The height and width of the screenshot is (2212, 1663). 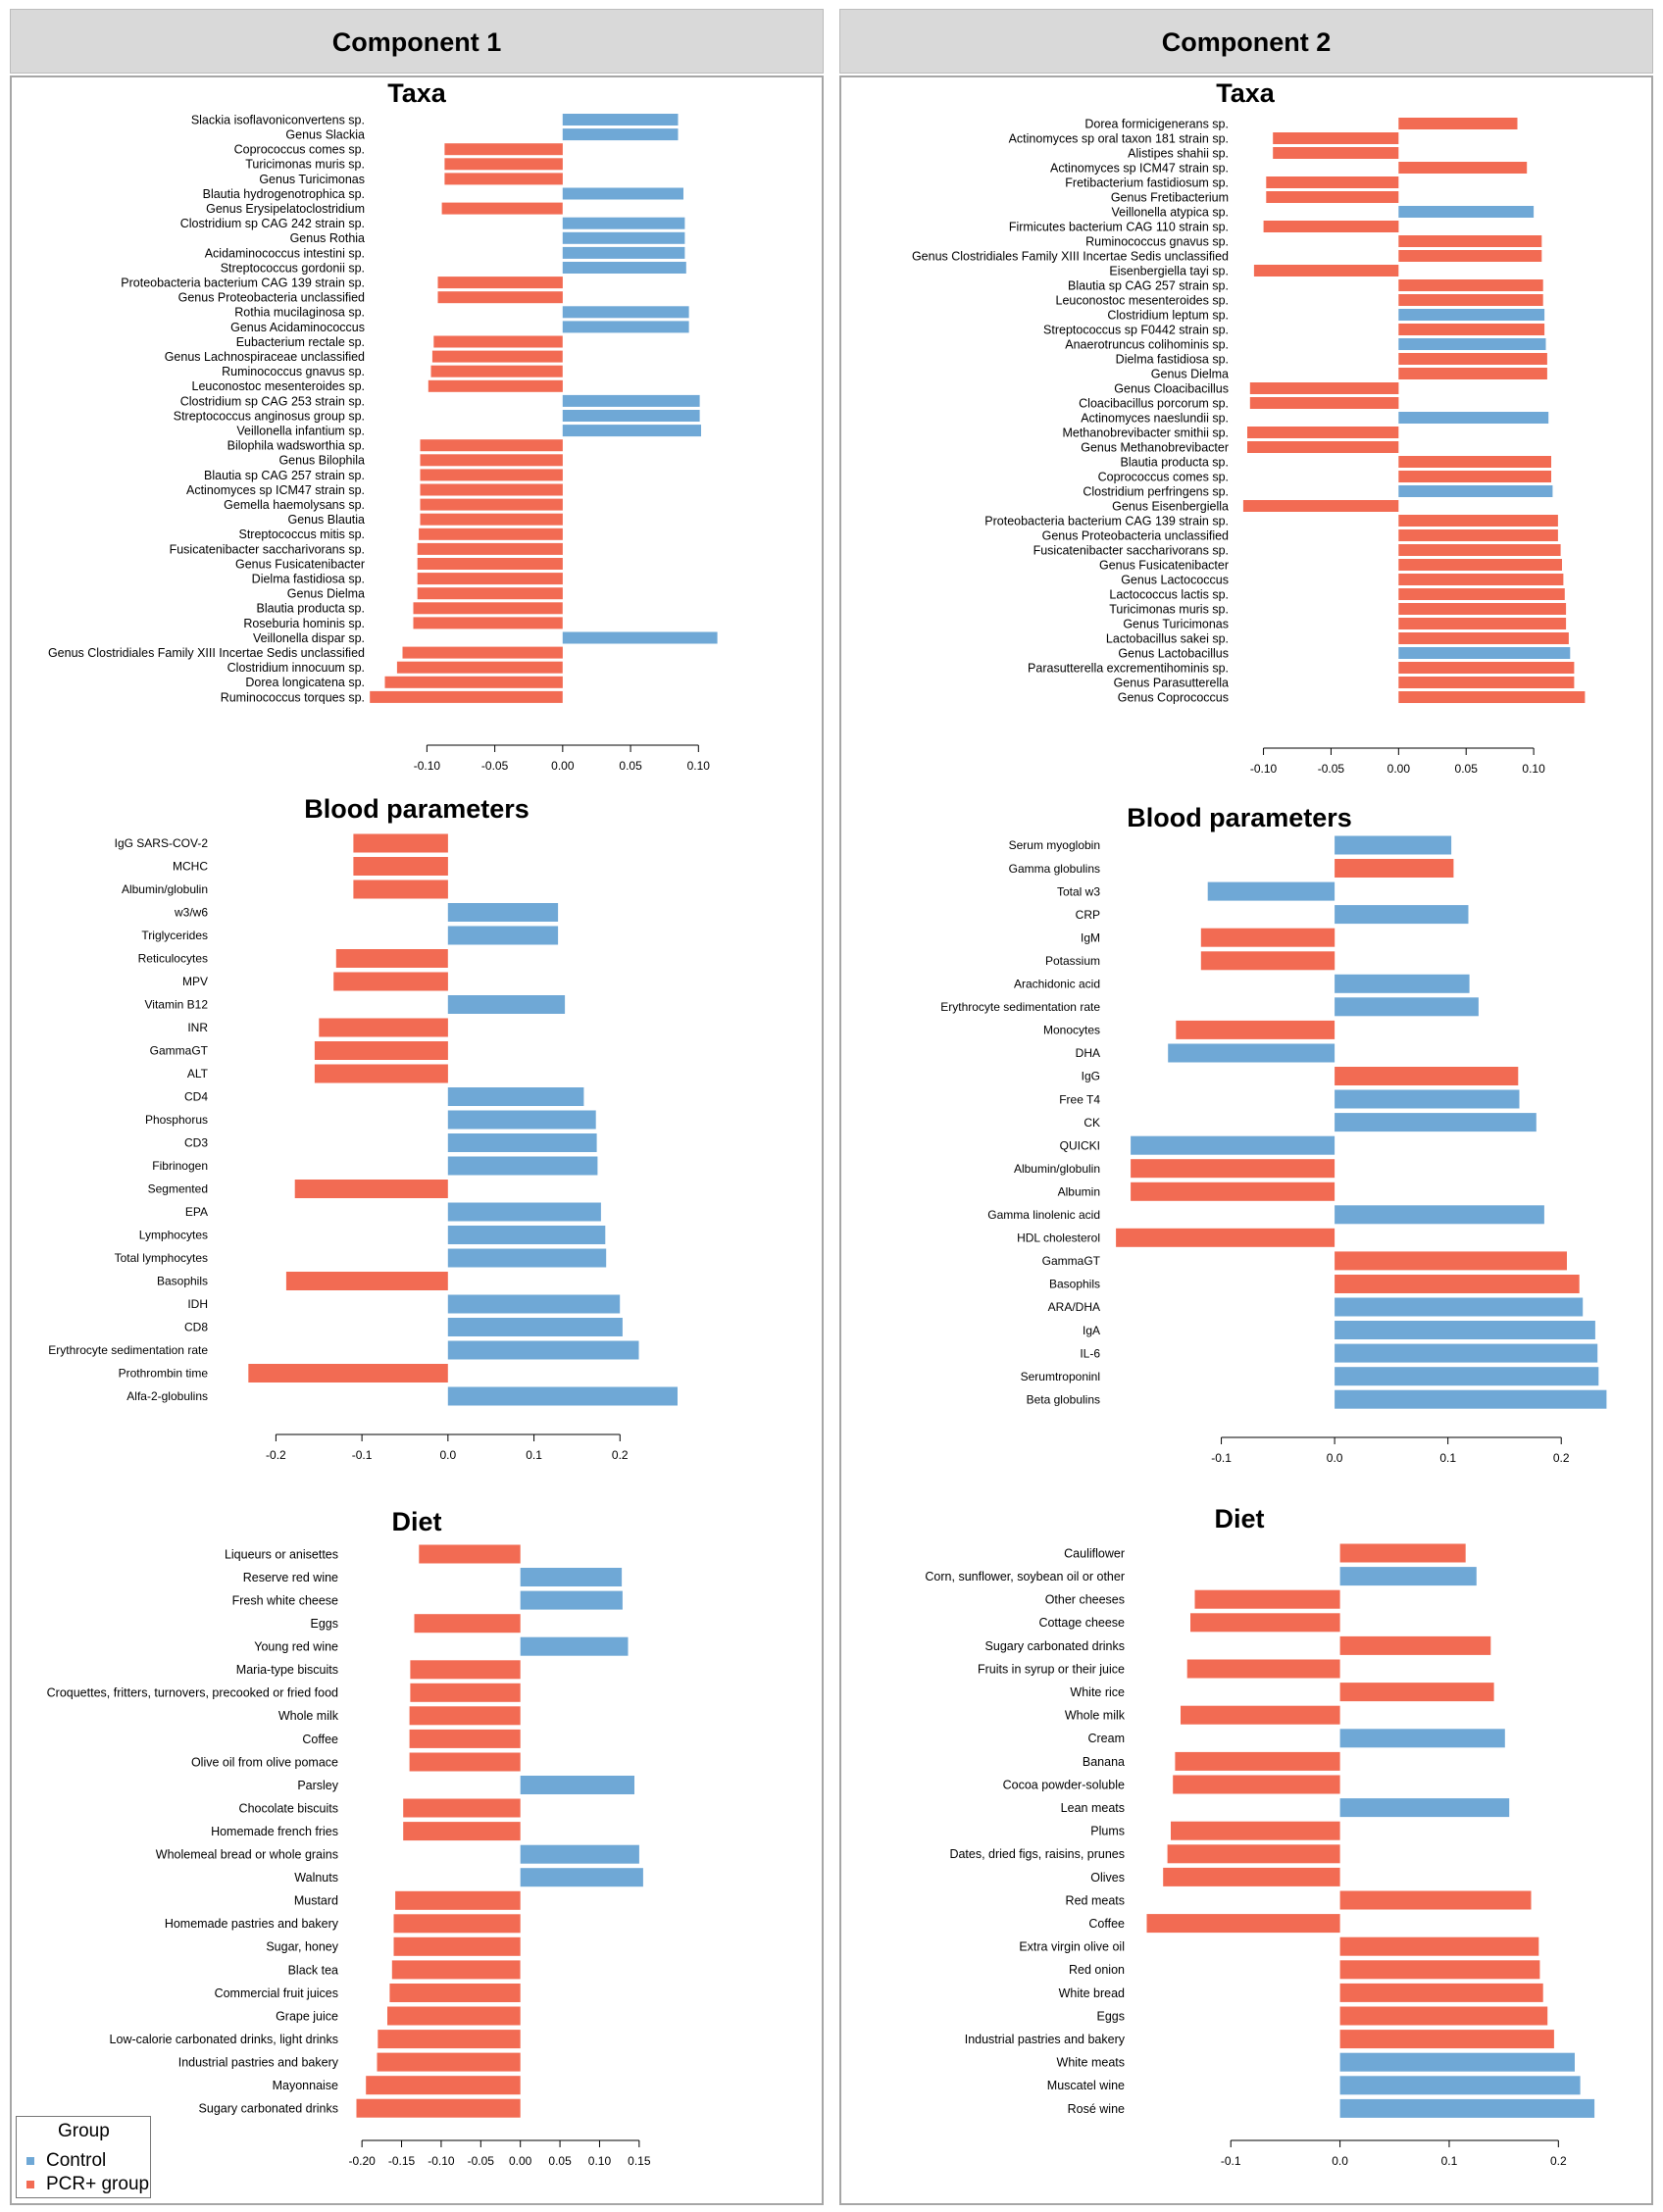 I want to click on component-2-taxa-category-label: Coprococcus comes sp., so click(x=1163, y=476).